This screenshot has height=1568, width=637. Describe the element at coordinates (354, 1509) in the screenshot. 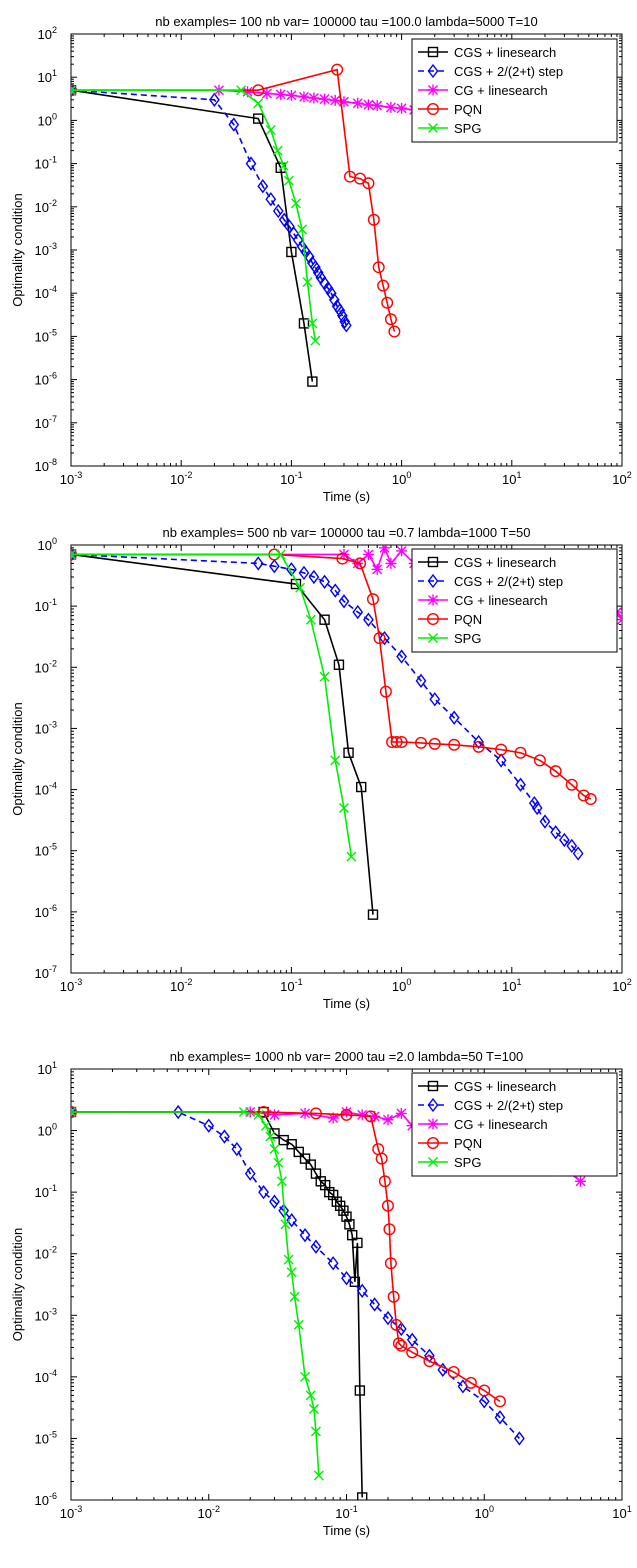

I see `x-tick-exponent: -1` at that location.